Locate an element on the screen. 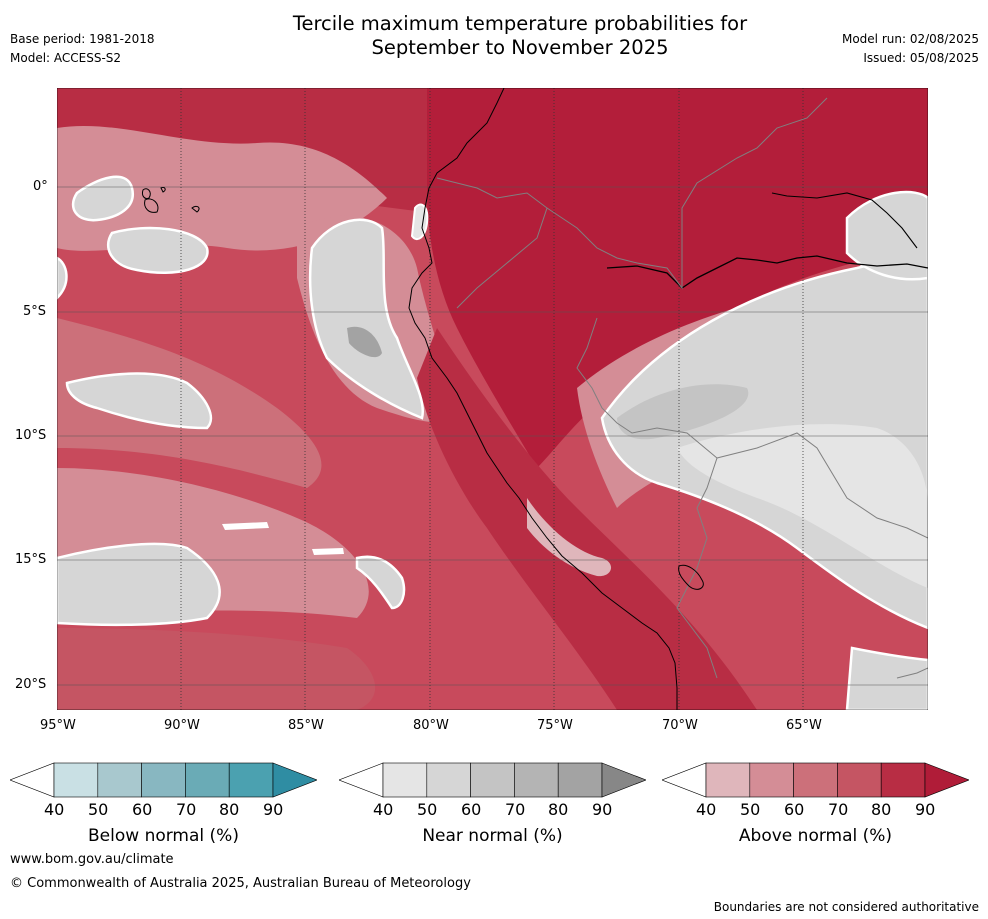 This screenshot has height=919, width=988. lon-label-75w: 75°W is located at coordinates (555, 725).